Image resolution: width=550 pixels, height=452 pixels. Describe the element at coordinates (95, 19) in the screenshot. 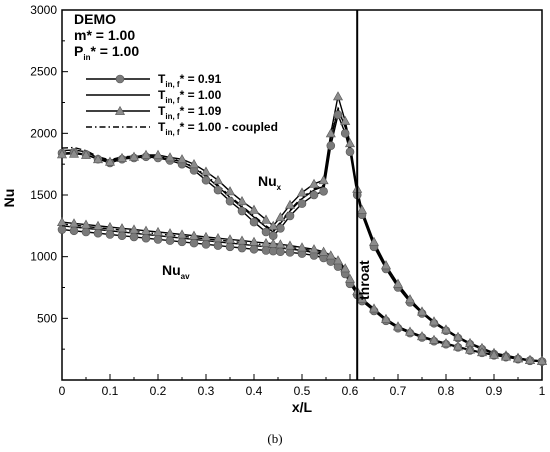

I see `info-line-1: DEMO` at that location.